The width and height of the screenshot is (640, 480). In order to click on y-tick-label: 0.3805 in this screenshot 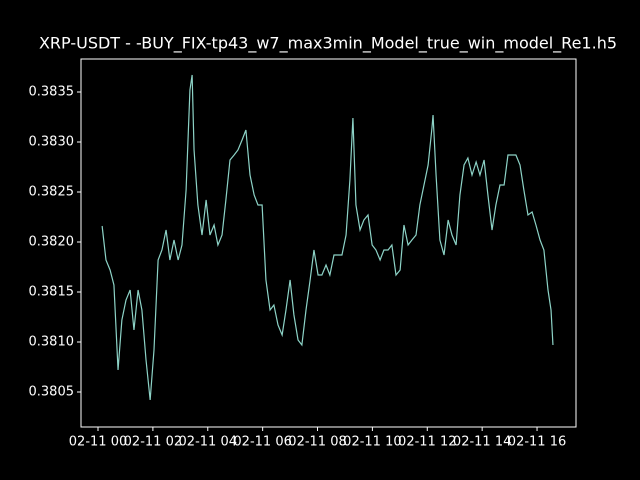, I will do `click(52, 392)`.